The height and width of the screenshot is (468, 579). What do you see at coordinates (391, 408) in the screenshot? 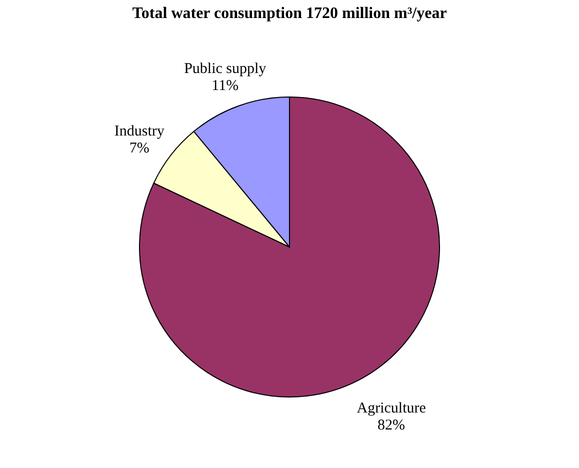
I see `slice-label: Agriculture` at bounding box center [391, 408].